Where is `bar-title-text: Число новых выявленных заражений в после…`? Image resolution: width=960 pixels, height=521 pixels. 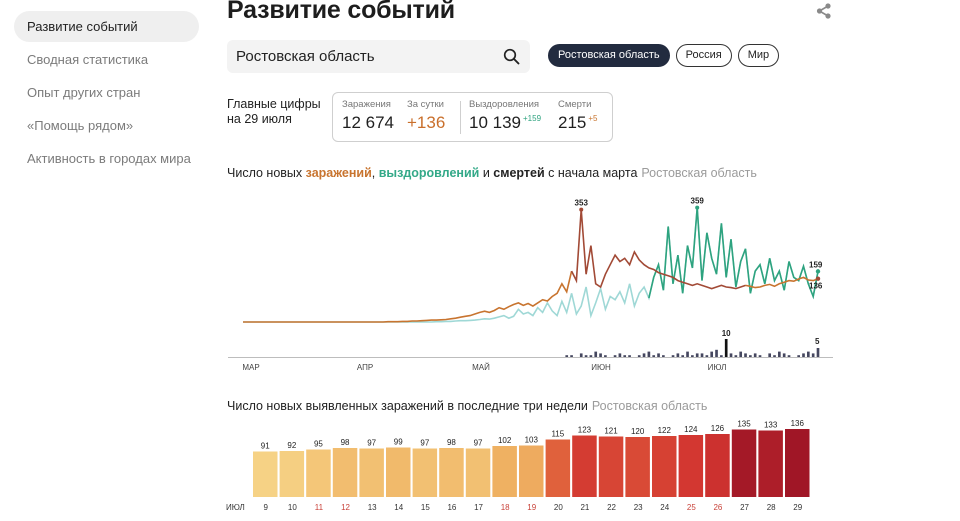
bar-title-text: Число новых выявленных заражений в после… is located at coordinates (407, 406).